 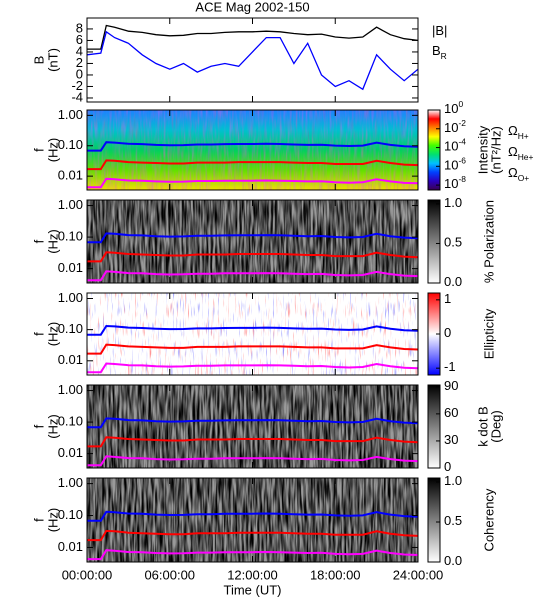 I want to click on y-tick-label: -4, so click(x=77, y=96).